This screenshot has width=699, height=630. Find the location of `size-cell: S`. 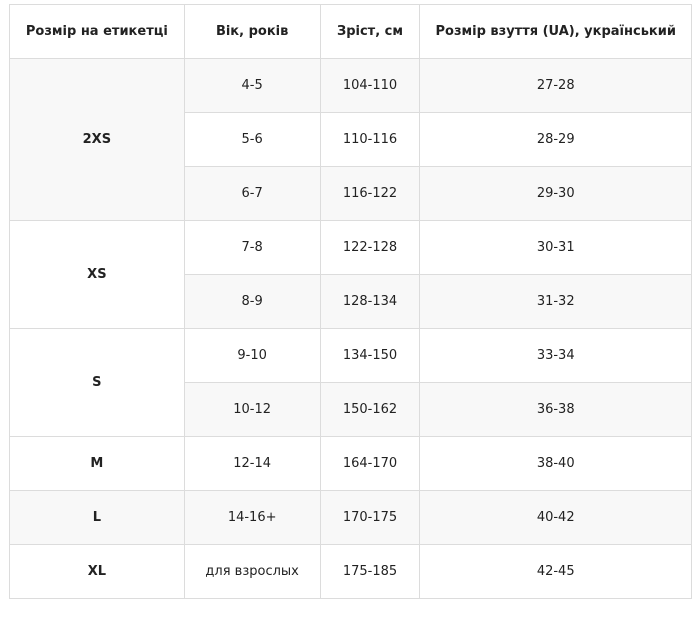

size-cell: S is located at coordinates (97, 382).